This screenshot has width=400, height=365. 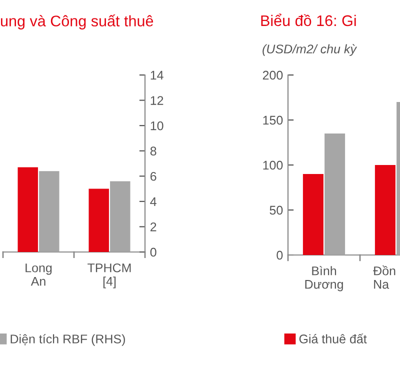 What do you see at coordinates (67, 340) in the screenshot?
I see `legend-label: Diện tích RBF (RHS)` at bounding box center [67, 340].